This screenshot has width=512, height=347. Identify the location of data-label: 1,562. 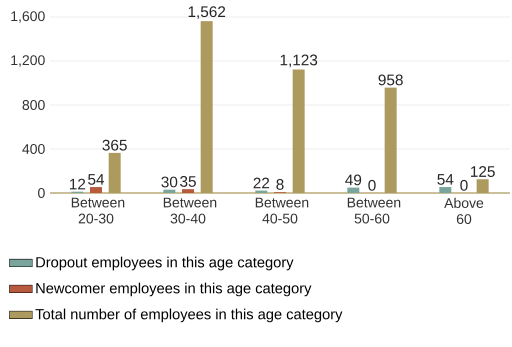
(207, 12).